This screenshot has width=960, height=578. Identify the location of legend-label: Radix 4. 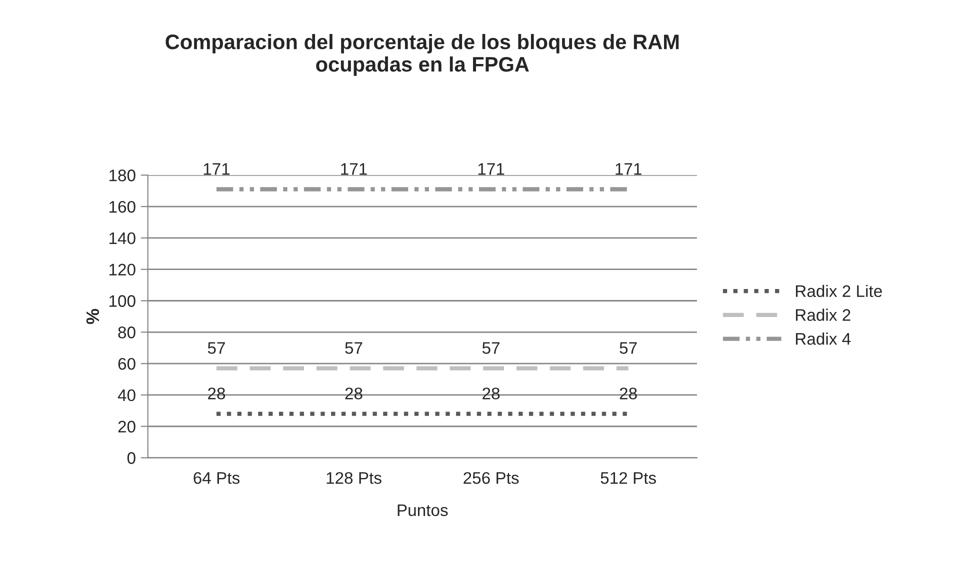
(823, 338).